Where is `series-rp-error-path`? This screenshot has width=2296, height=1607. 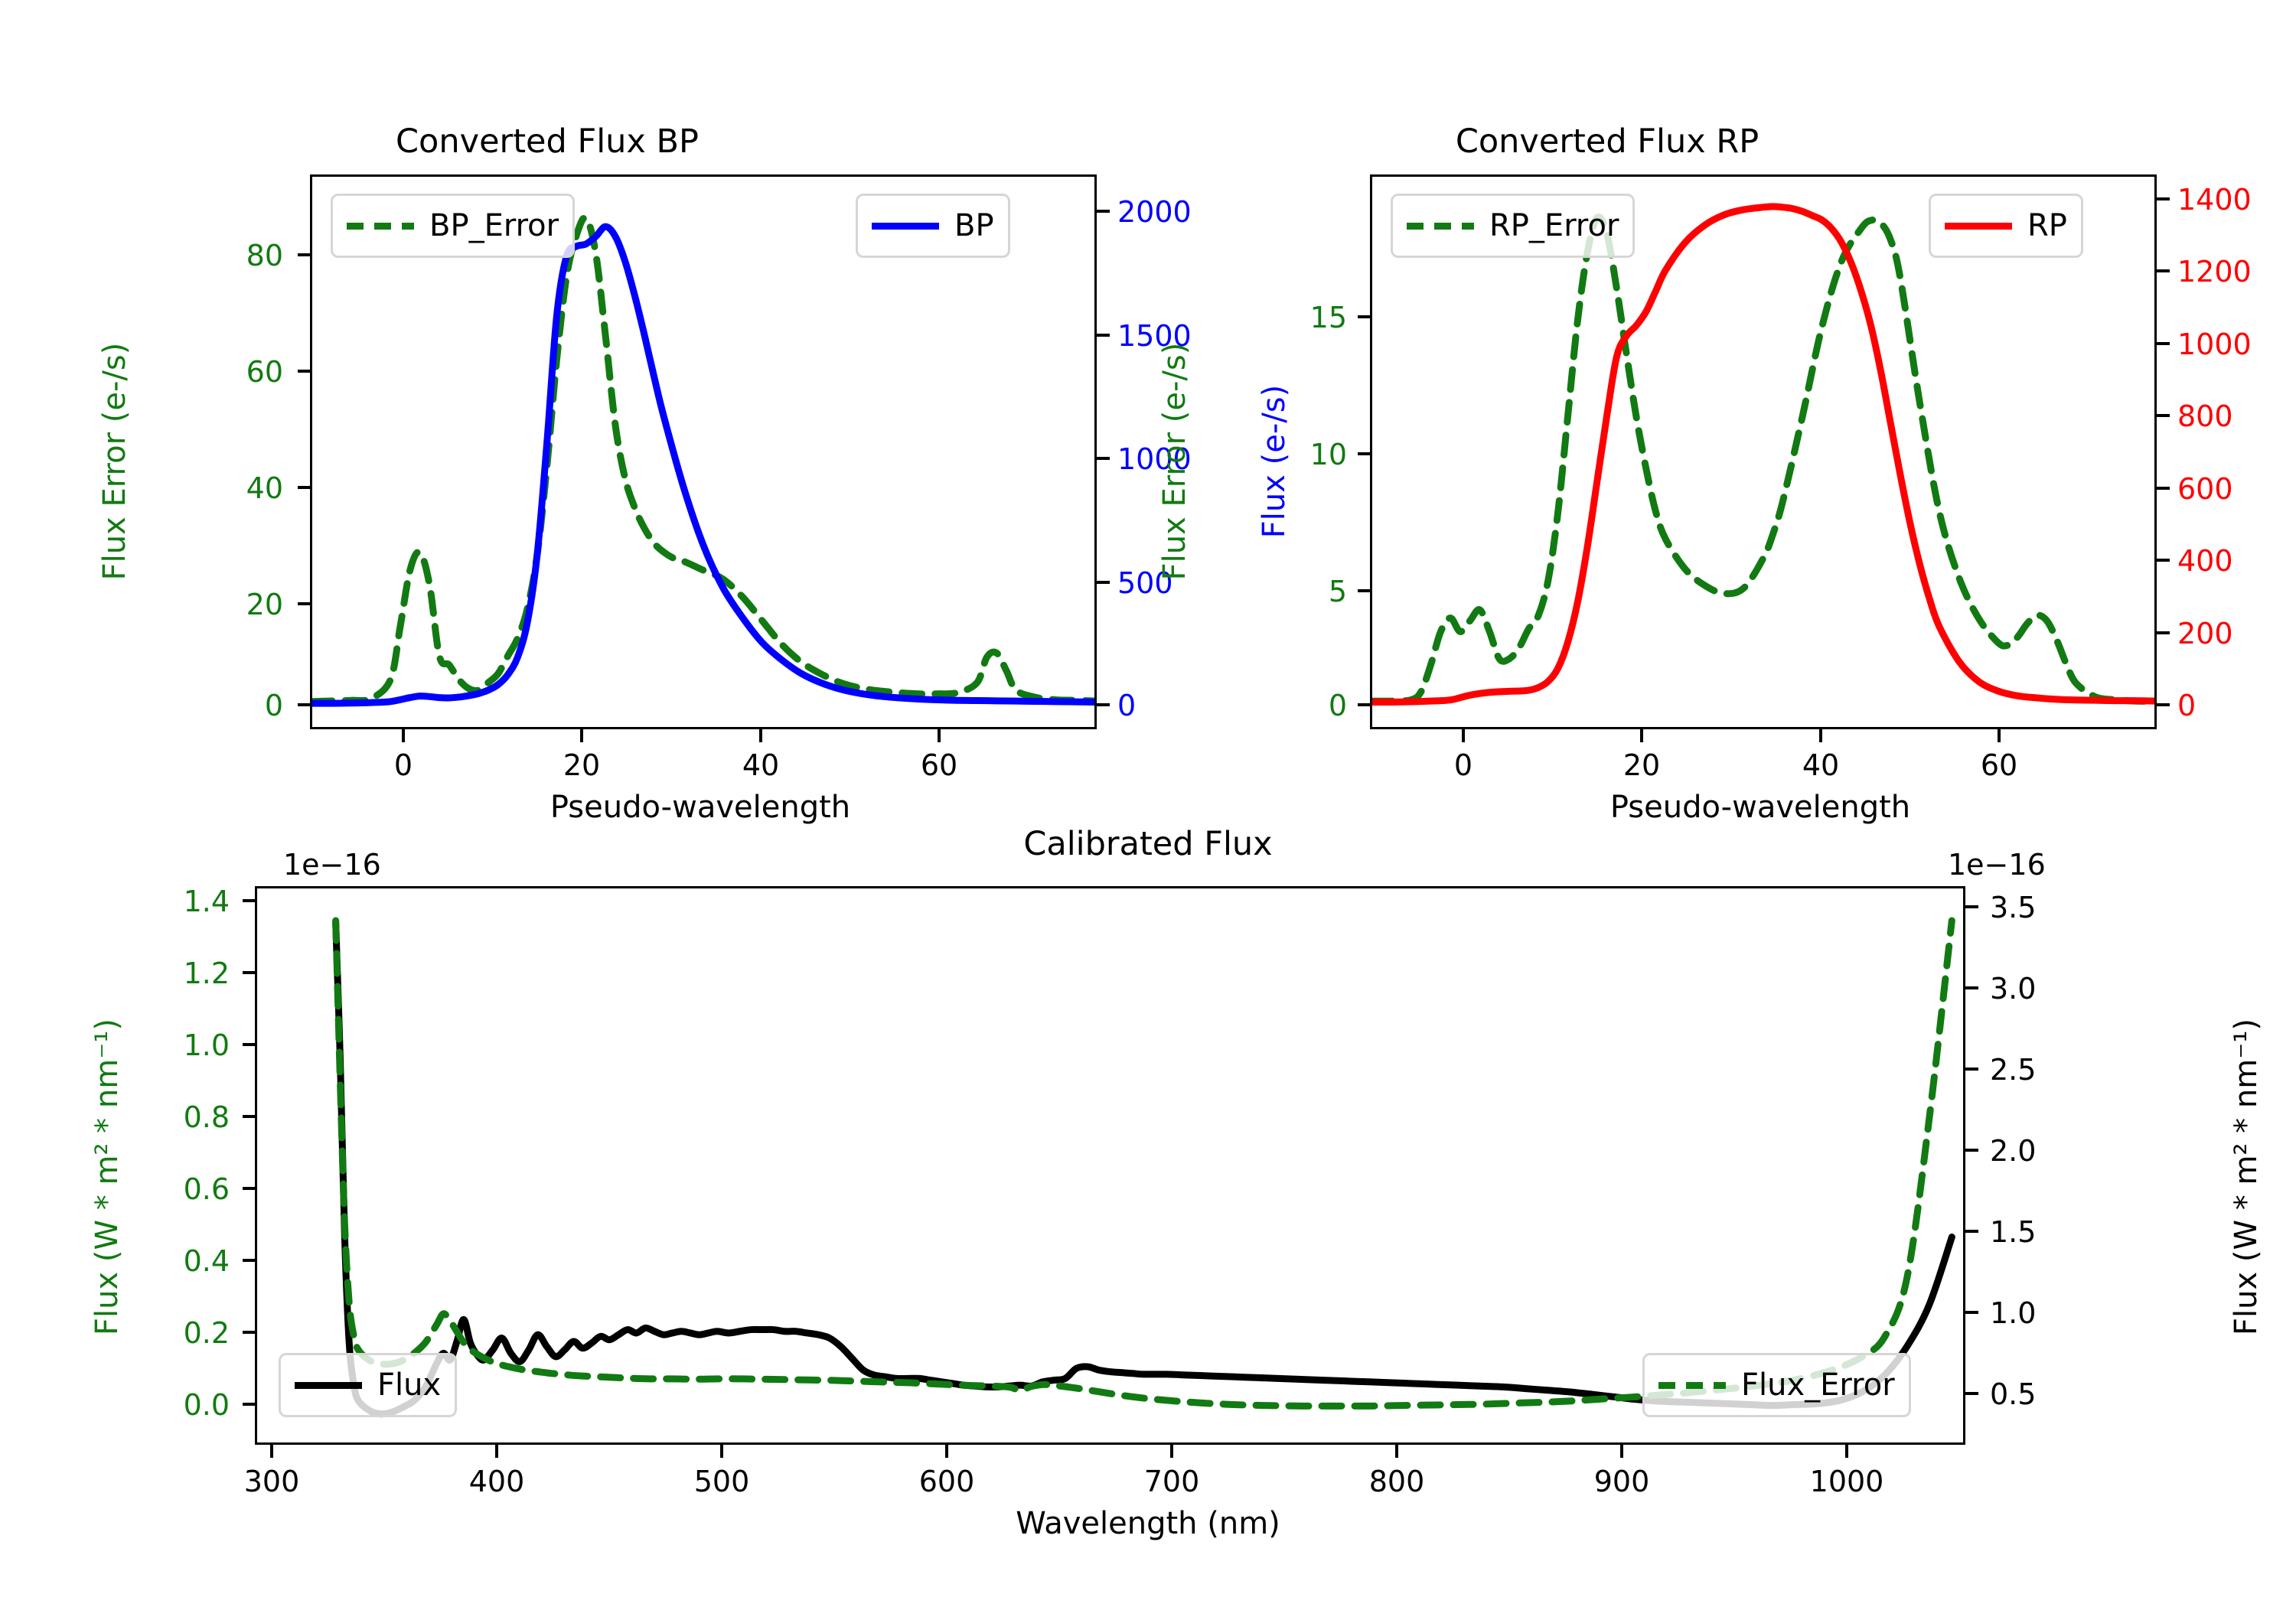 series-rp-error-path is located at coordinates (1763, 459).